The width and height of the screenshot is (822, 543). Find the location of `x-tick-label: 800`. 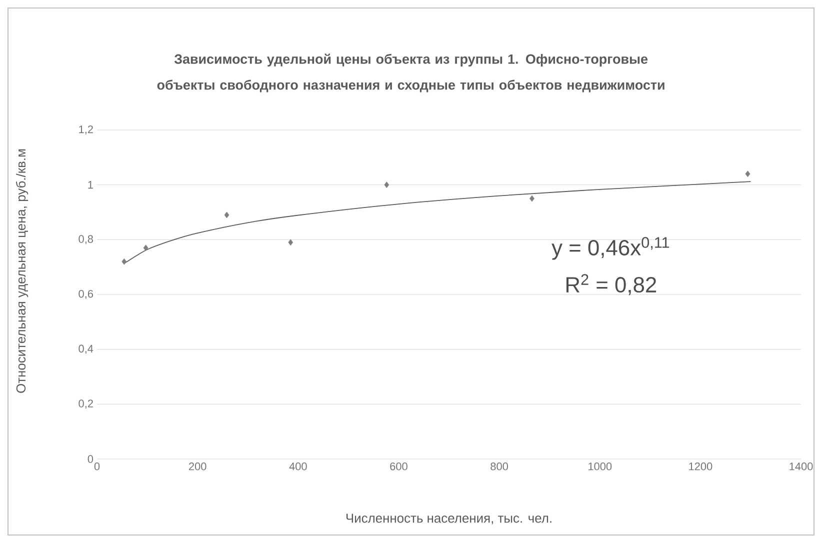

x-tick-label: 800 is located at coordinates (499, 466).